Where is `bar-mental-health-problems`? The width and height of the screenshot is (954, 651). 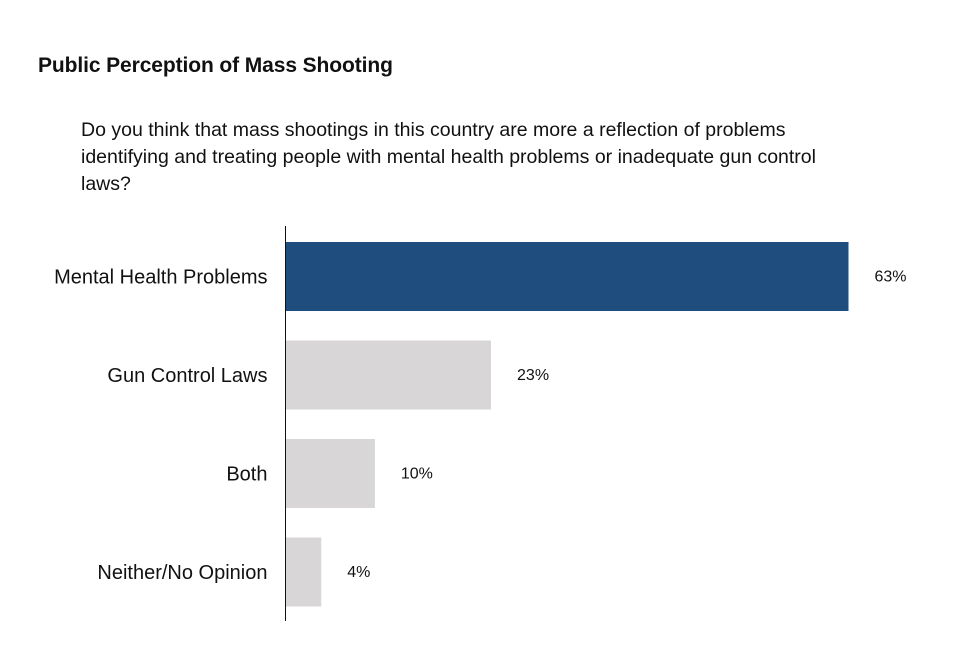
bar-mental-health-problems is located at coordinates (567, 276).